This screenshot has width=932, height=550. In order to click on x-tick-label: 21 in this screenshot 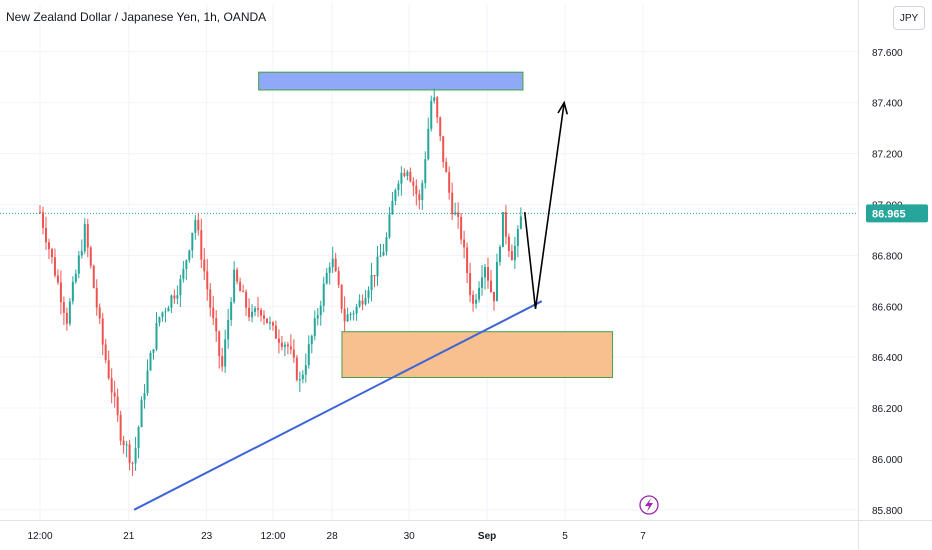, I will do `click(129, 536)`.